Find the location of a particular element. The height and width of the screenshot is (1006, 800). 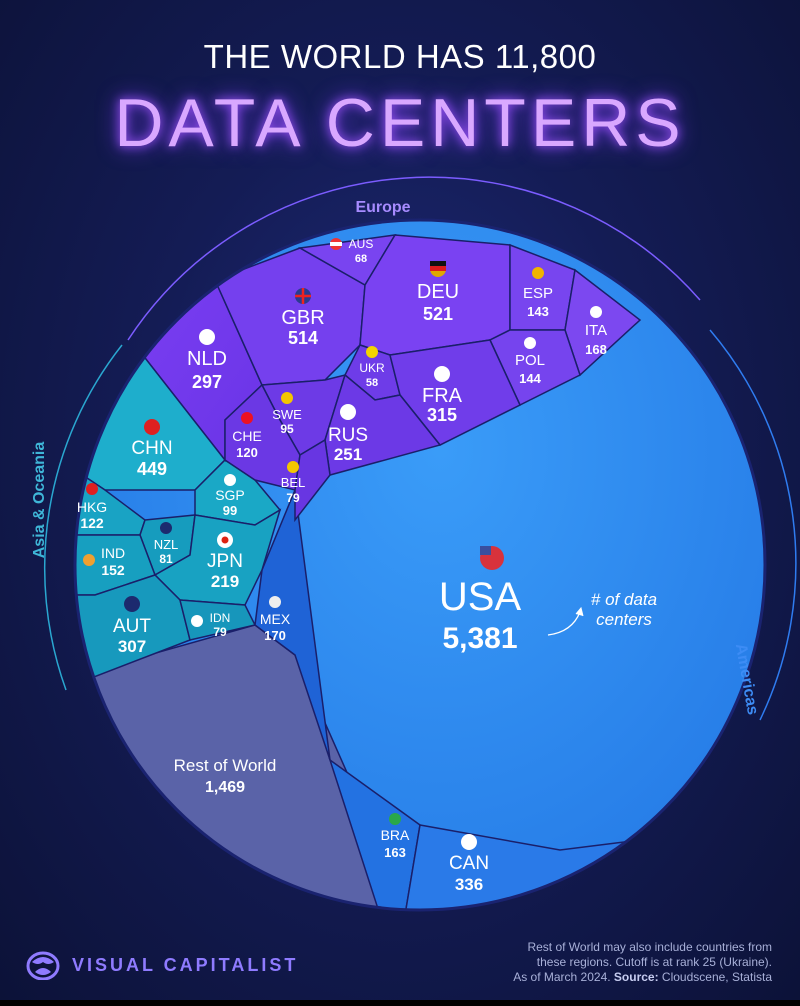

bel-flag-icon is located at coordinates (293, 467).